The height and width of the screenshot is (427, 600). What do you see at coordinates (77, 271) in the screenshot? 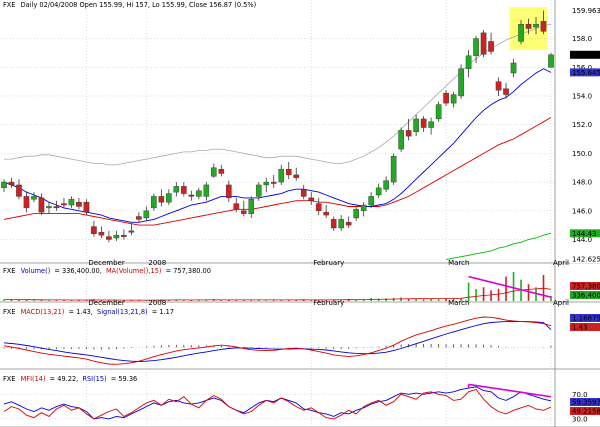
I see `volume-value: = 336,400.00,` at bounding box center [77, 271].